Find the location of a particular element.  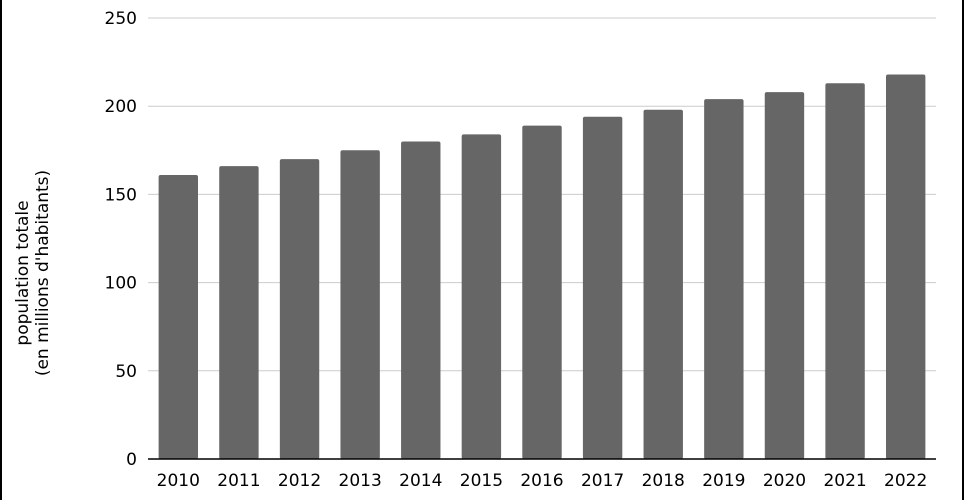

bar-2017 is located at coordinates (602, 287).